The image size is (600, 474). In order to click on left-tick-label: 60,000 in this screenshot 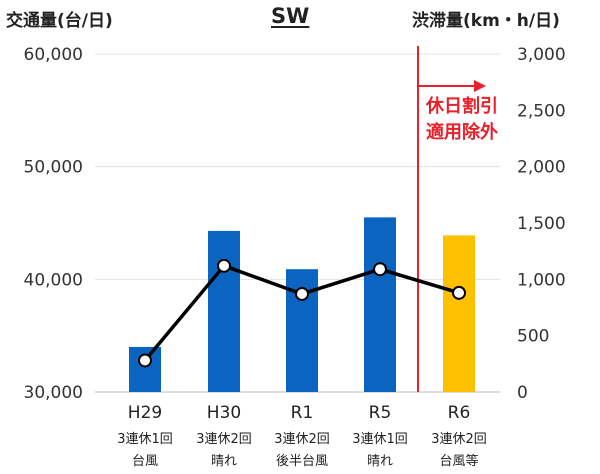, I will do `click(53, 55)`.